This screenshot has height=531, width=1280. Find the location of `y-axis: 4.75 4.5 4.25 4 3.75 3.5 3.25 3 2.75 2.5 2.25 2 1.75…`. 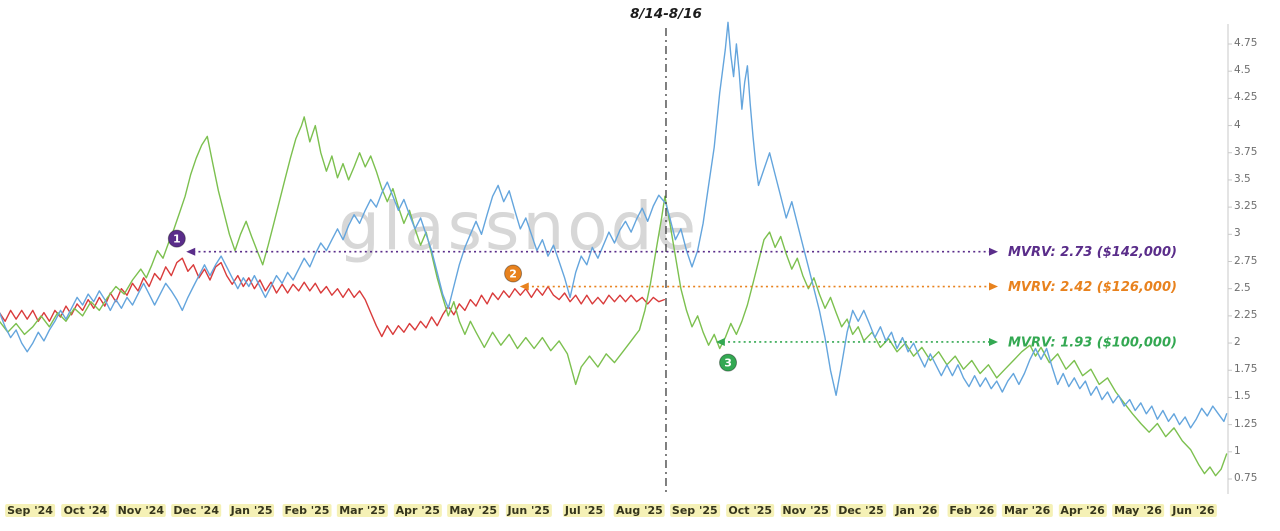

y-axis: 4.75 4.5 4.25 4 3.75 3.5 3.25 3 2.75 2.5 2.25 2 1.75… is located at coordinates (1256, 265).